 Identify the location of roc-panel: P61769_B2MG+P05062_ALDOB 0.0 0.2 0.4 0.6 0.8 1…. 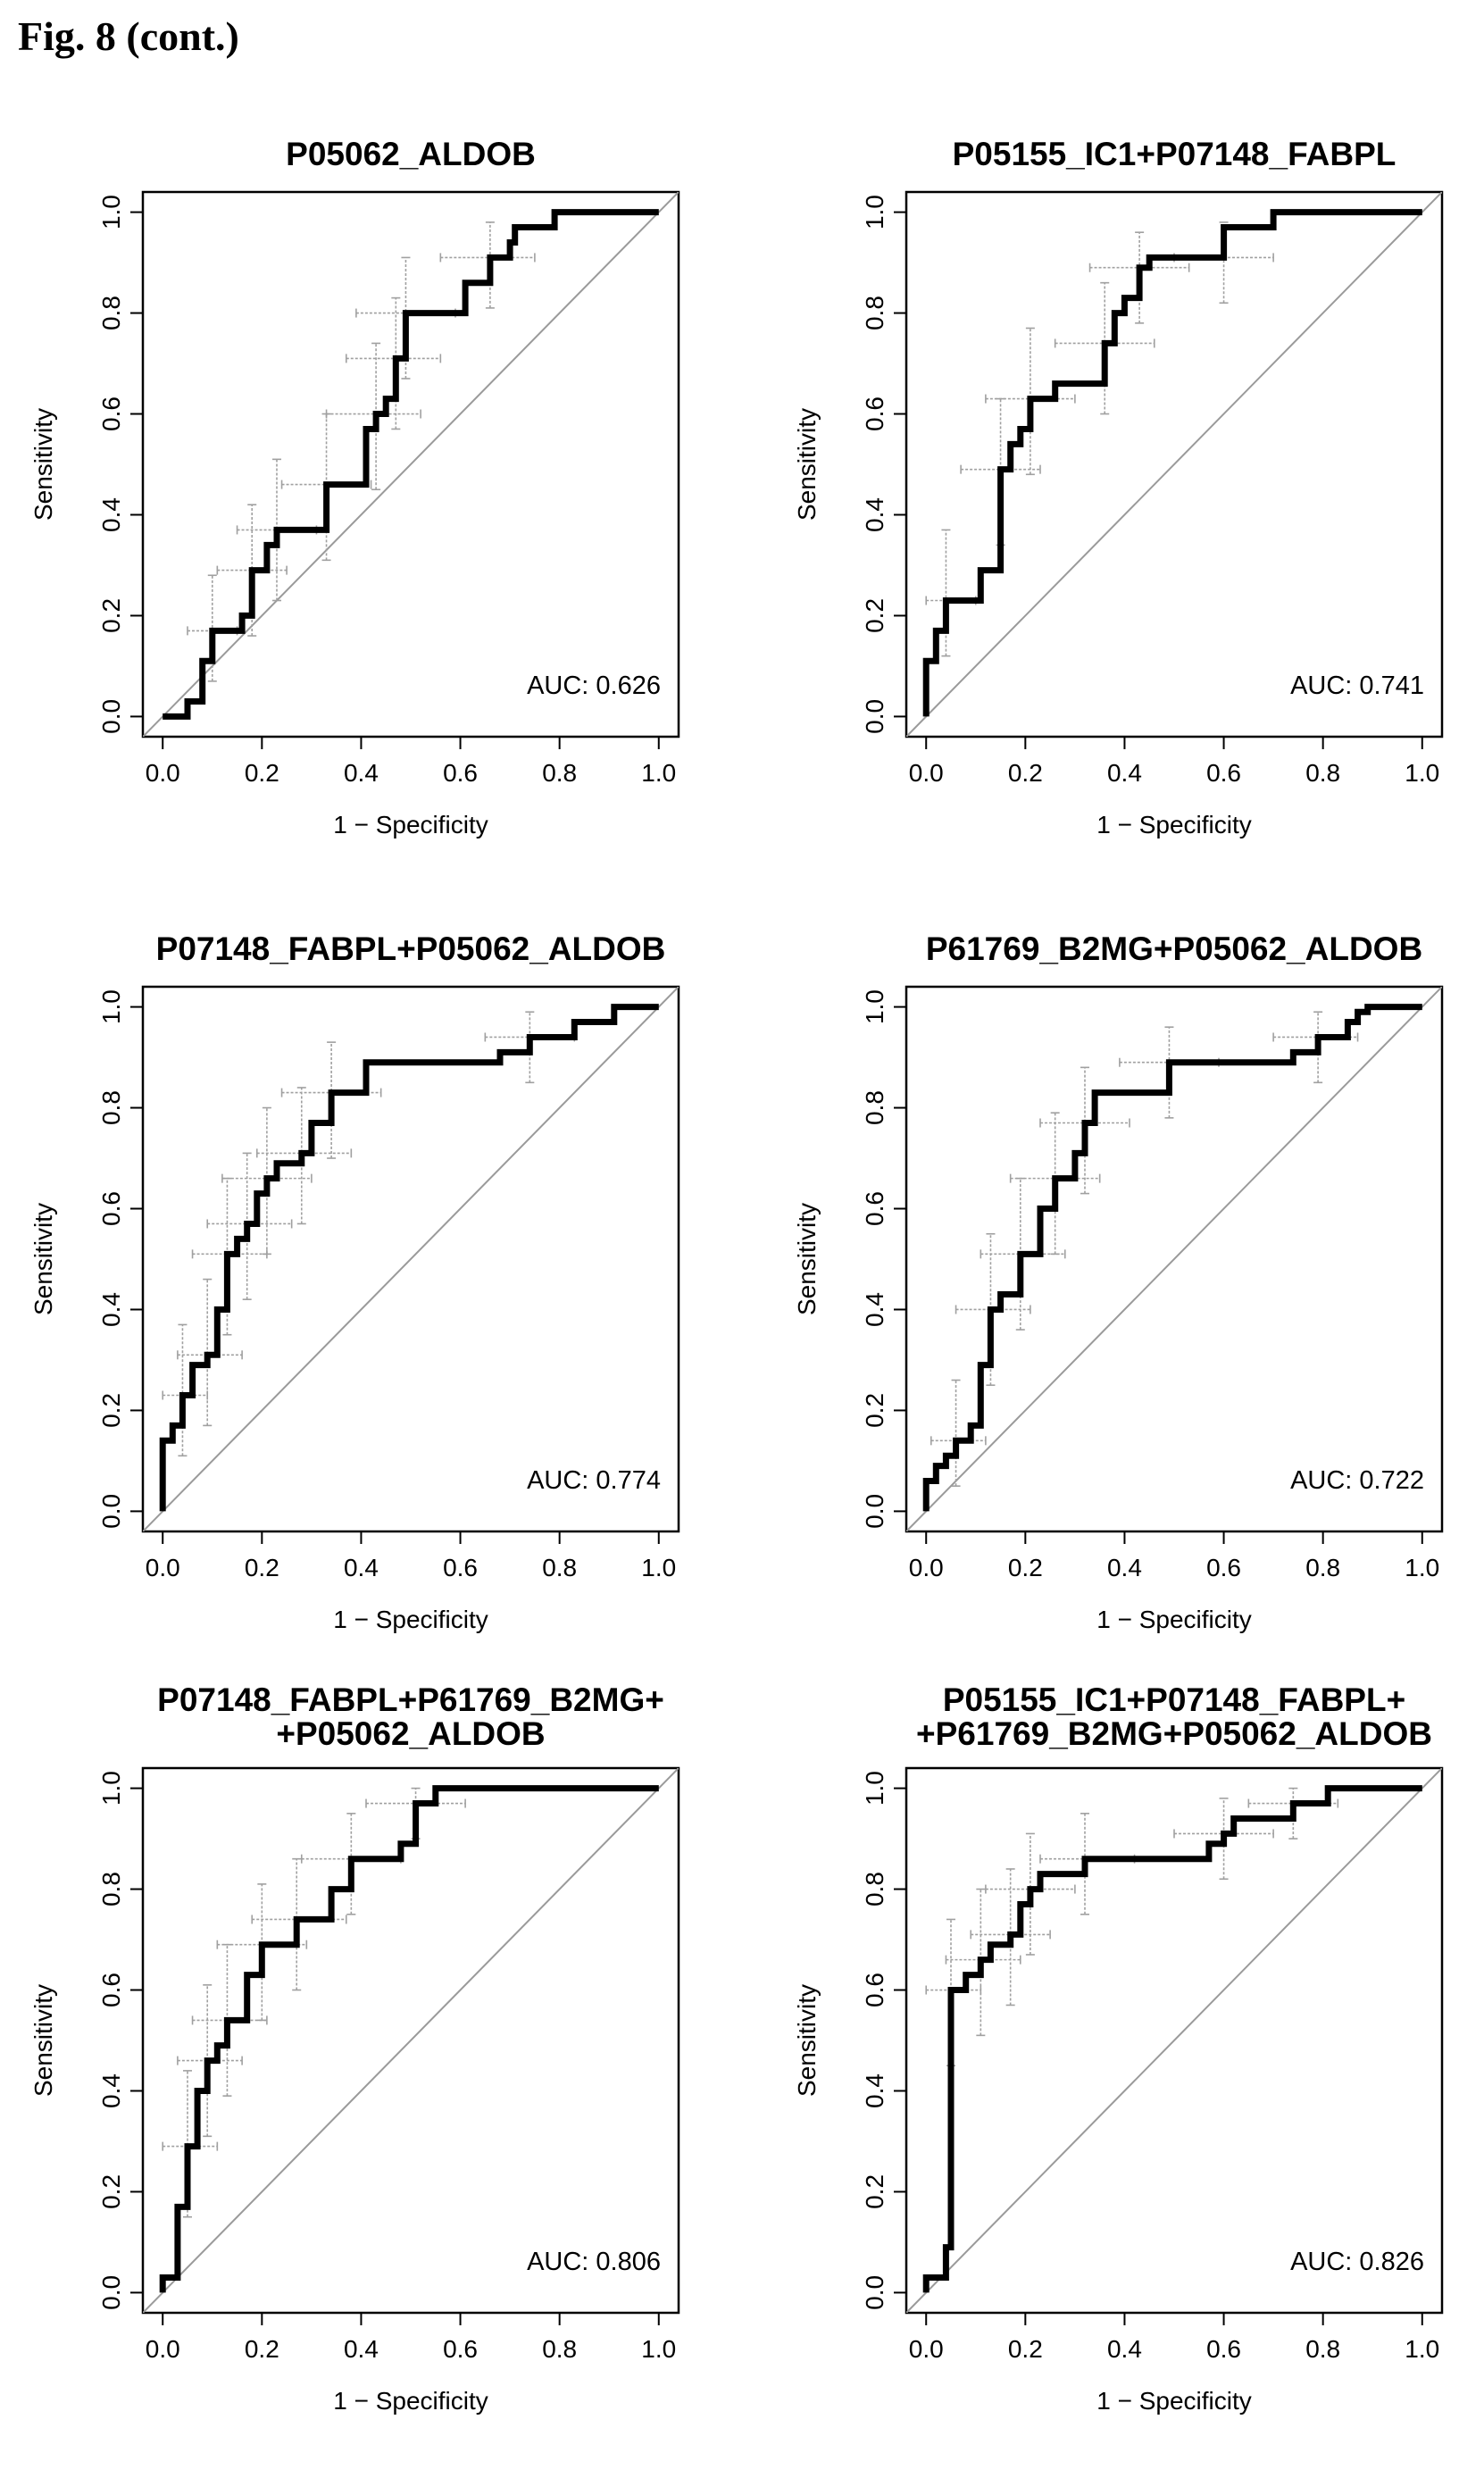
(1118, 1281).